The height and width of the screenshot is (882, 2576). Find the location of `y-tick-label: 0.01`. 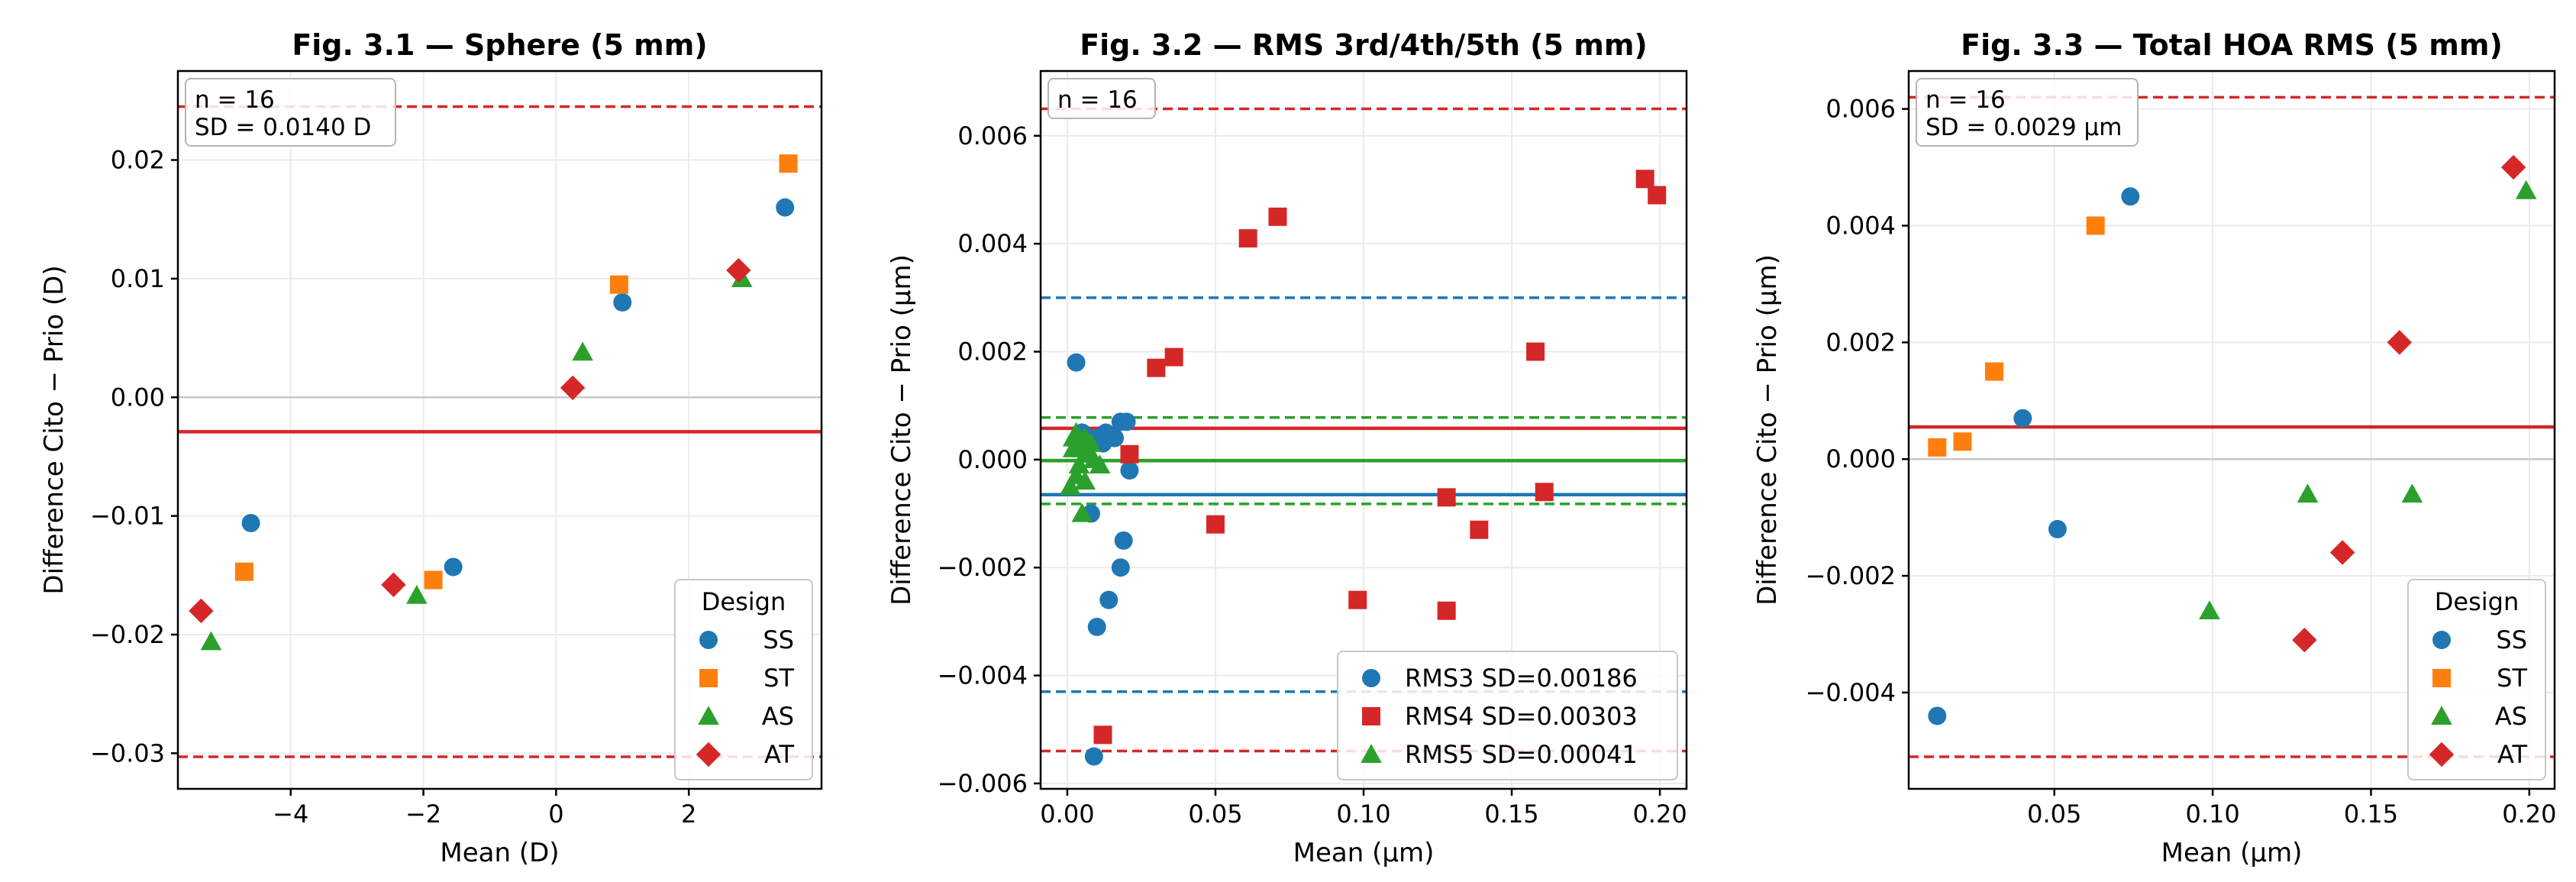

y-tick-label: 0.01 is located at coordinates (138, 278).